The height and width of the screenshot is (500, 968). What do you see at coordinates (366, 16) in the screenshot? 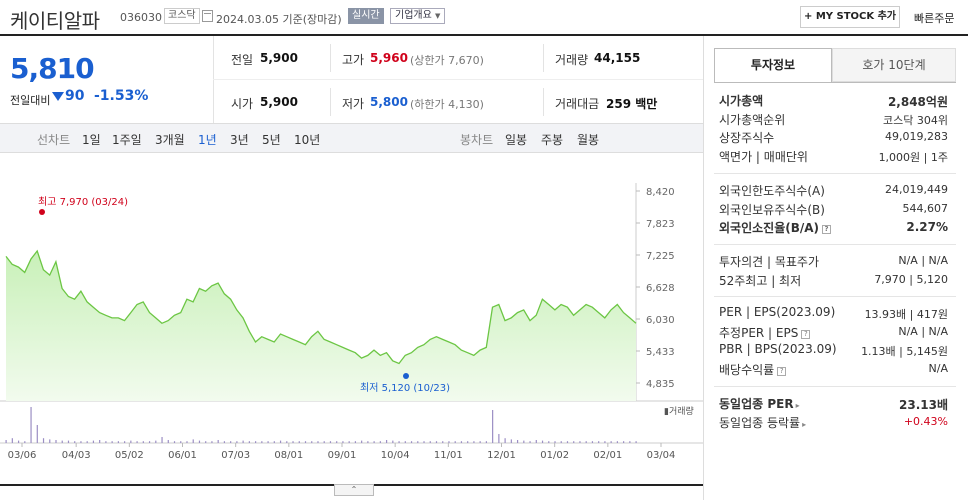
I see `realtime-button: 실시간` at bounding box center [366, 16].